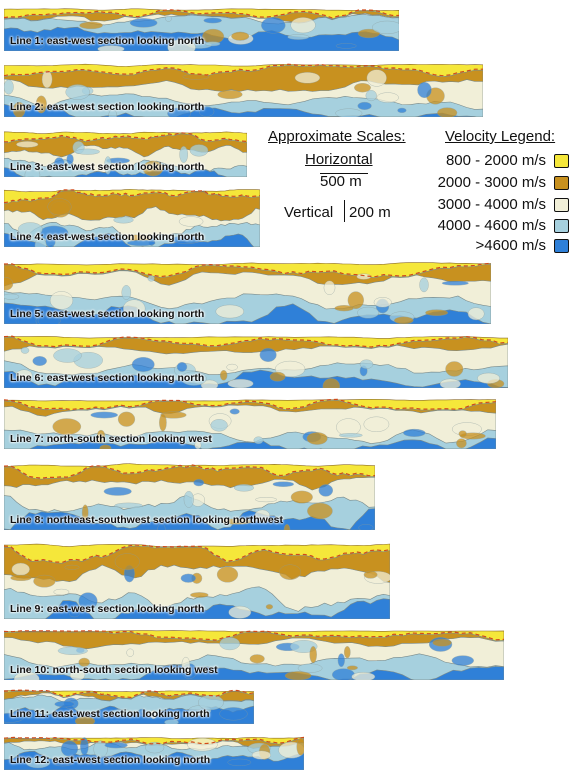  I want to click on section-panel-line-11: Line 11: east-west section looking north, so click(129, 706).